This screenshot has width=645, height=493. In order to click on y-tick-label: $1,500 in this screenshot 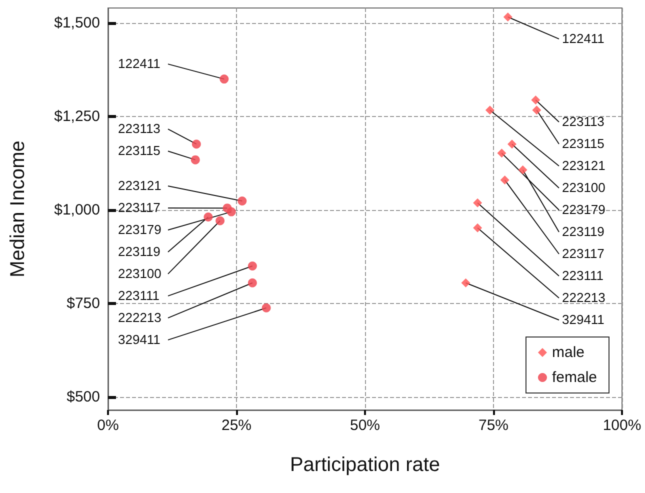, I will do `click(77, 23)`.